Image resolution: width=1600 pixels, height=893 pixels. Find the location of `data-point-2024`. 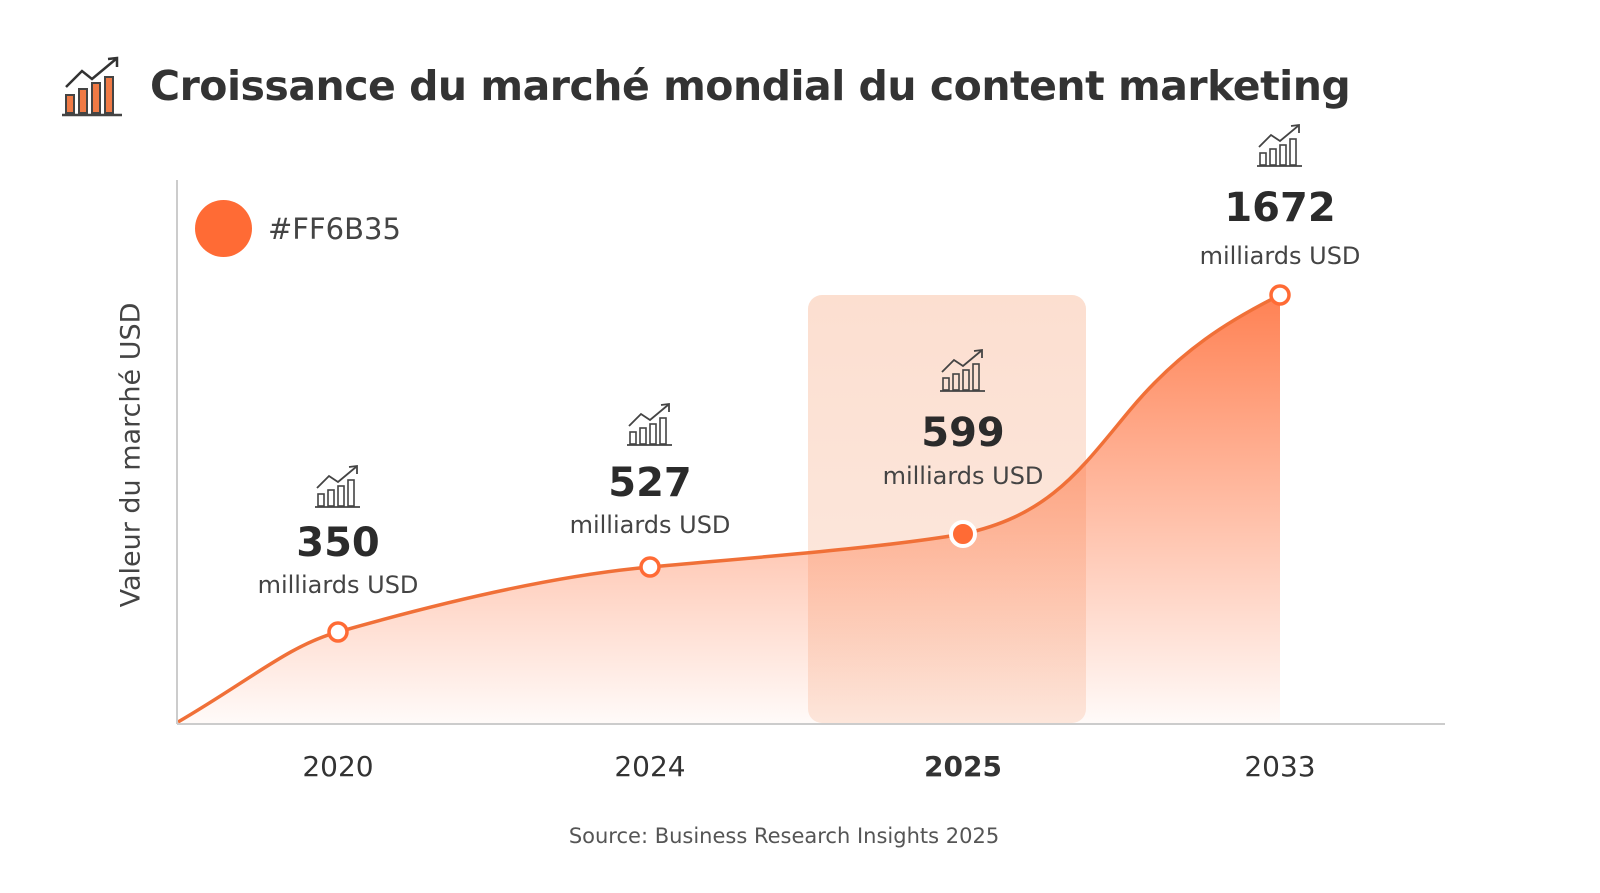

data-point-2024 is located at coordinates (650, 567).